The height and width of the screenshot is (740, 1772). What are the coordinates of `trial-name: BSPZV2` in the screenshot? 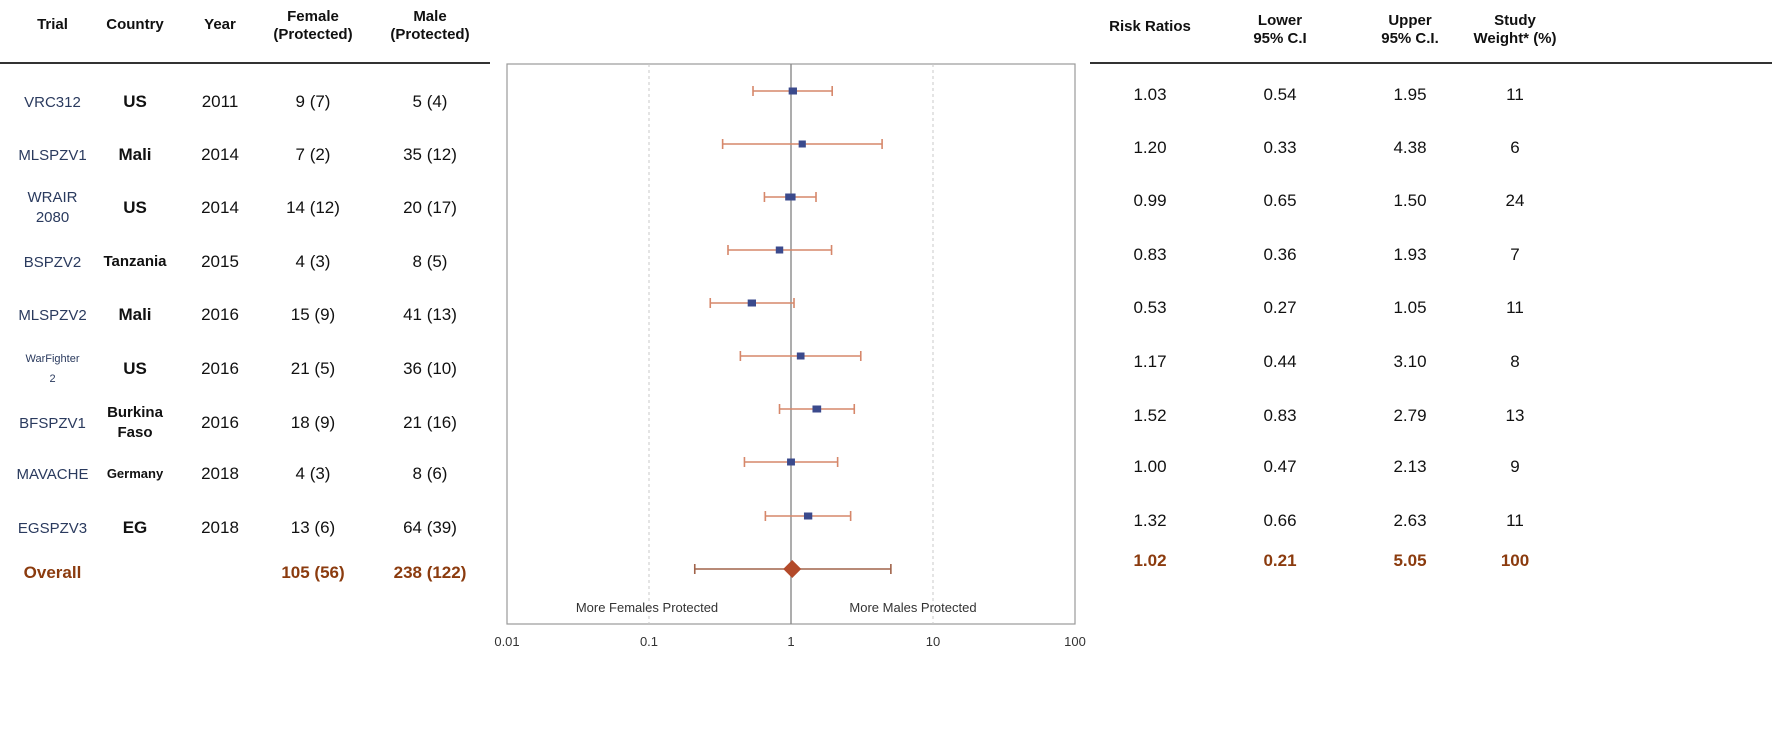 It's located at (52, 262).